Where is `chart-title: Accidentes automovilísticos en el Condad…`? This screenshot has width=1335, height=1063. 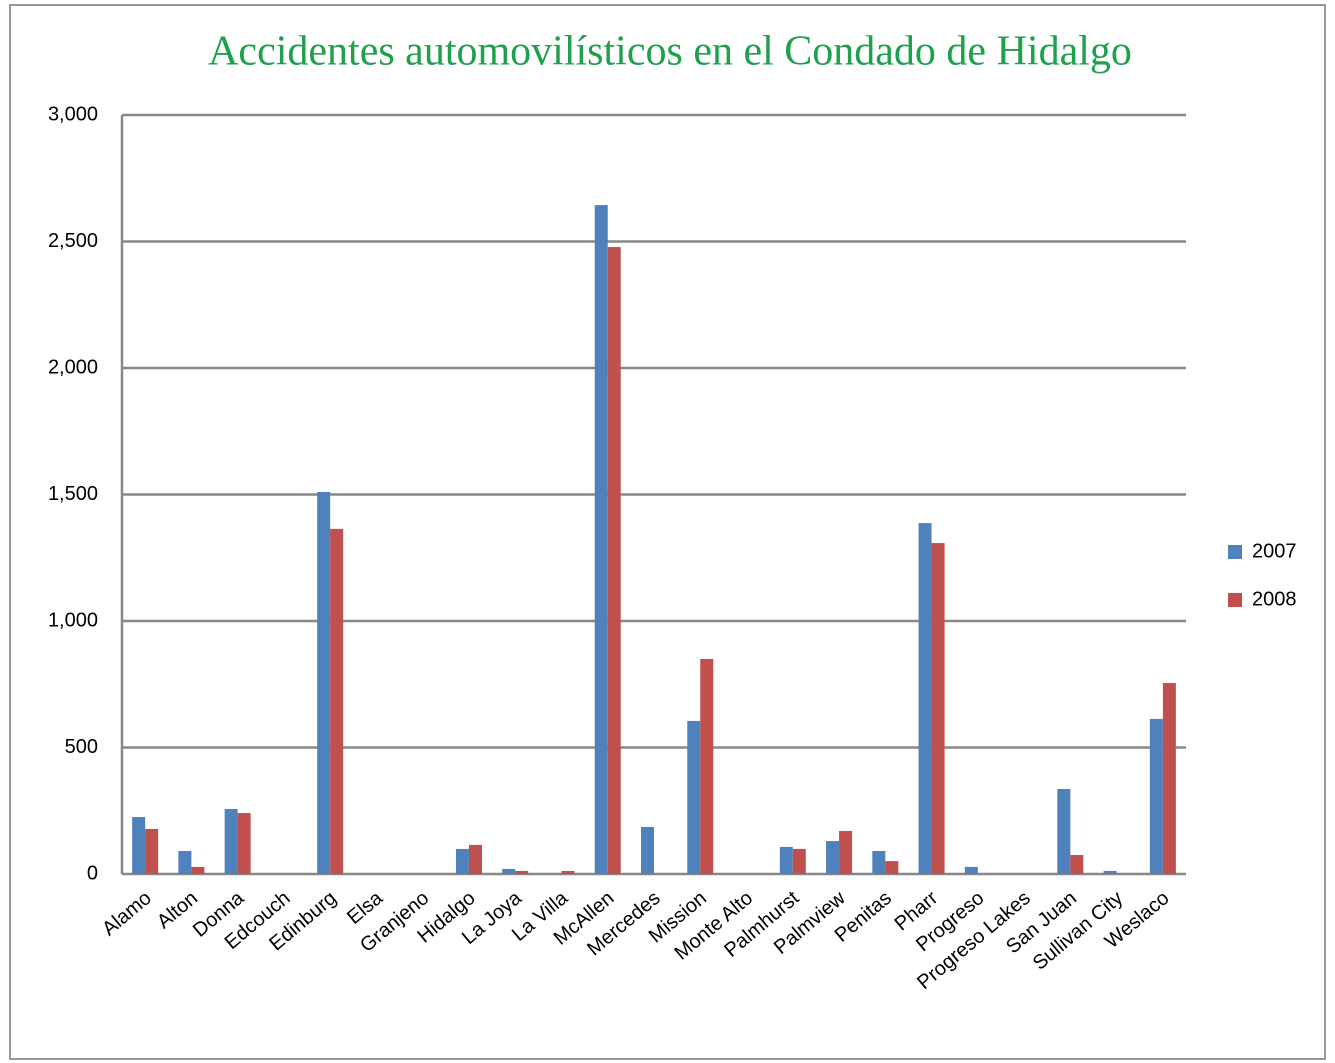
chart-title: Accidentes automovilísticos en el Condad… is located at coordinates (670, 52).